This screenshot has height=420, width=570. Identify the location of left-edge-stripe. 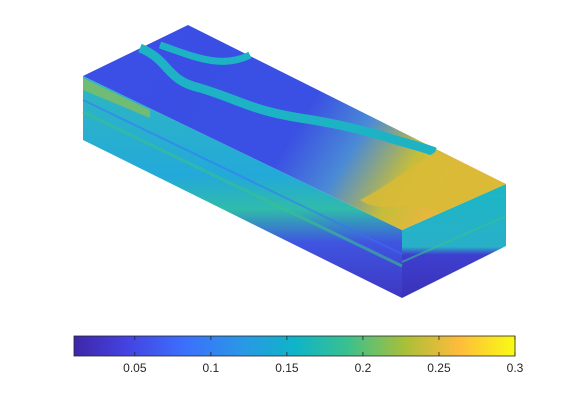
(116, 98).